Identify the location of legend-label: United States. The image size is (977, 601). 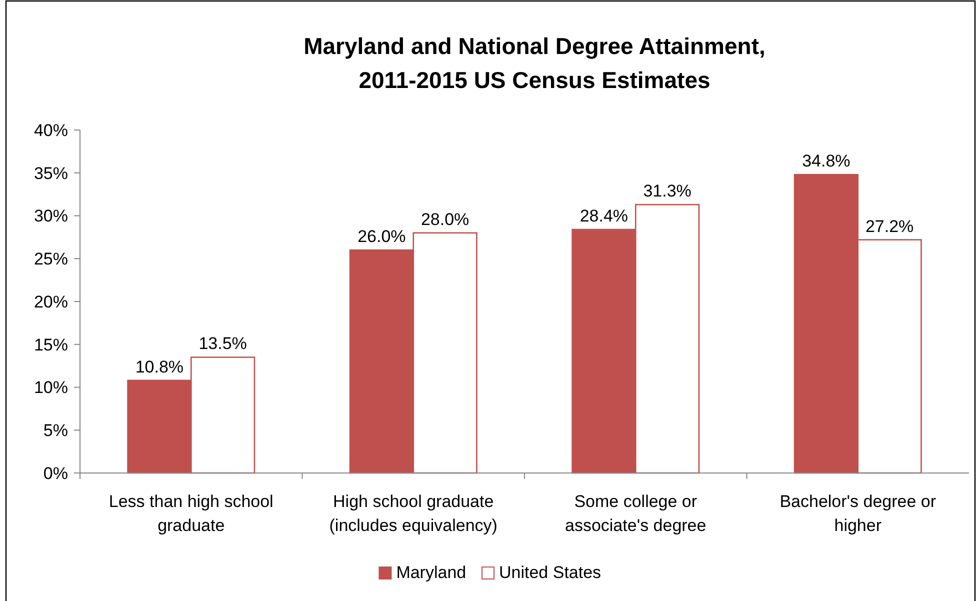
(550, 572).